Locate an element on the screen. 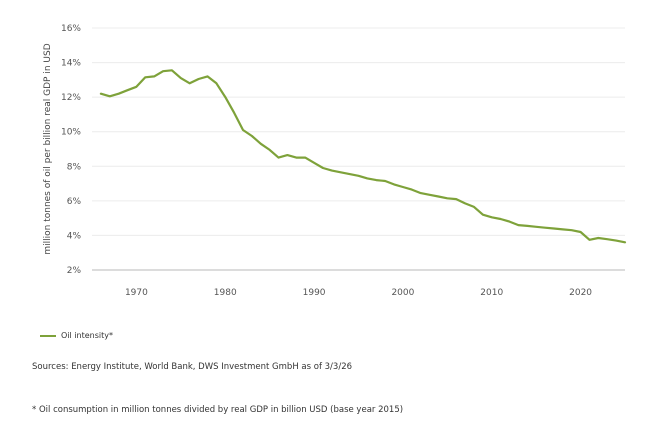 Image resolution: width=654 pixels, height=440 pixels. x-tick-label: 1990 is located at coordinates (314, 293).